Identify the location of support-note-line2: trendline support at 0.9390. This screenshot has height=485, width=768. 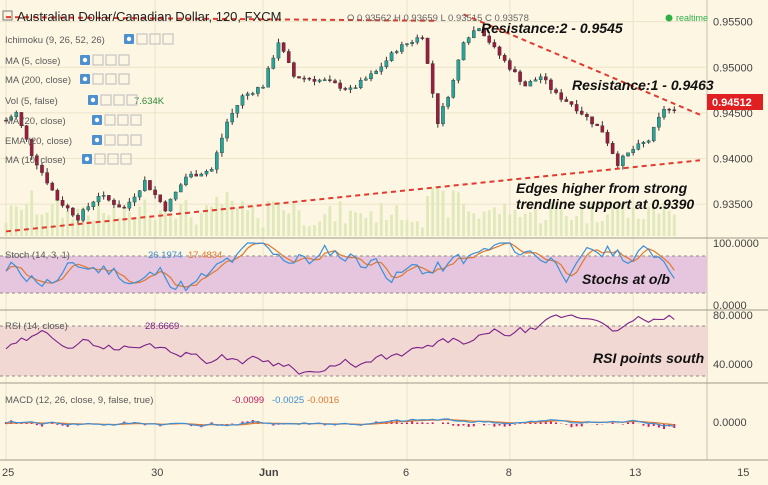
(605, 204).